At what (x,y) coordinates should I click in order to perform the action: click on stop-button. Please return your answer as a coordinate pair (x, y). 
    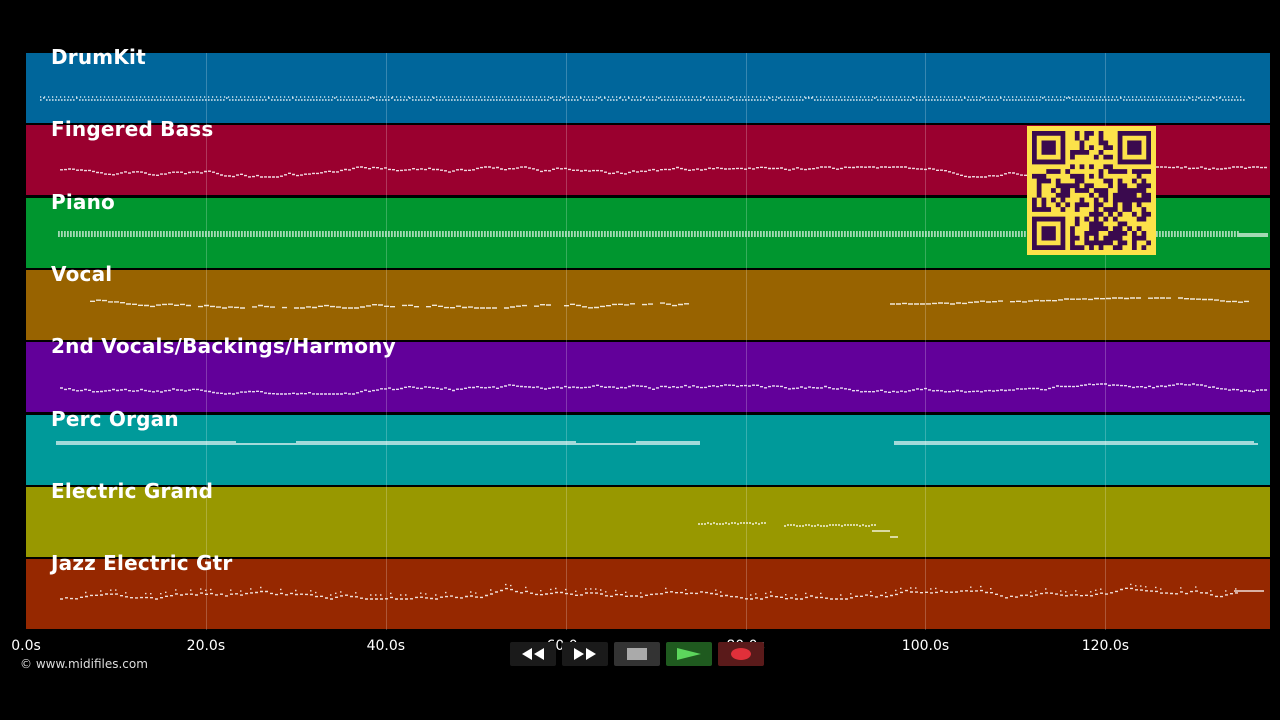
    Looking at the image, I should click on (637, 654).